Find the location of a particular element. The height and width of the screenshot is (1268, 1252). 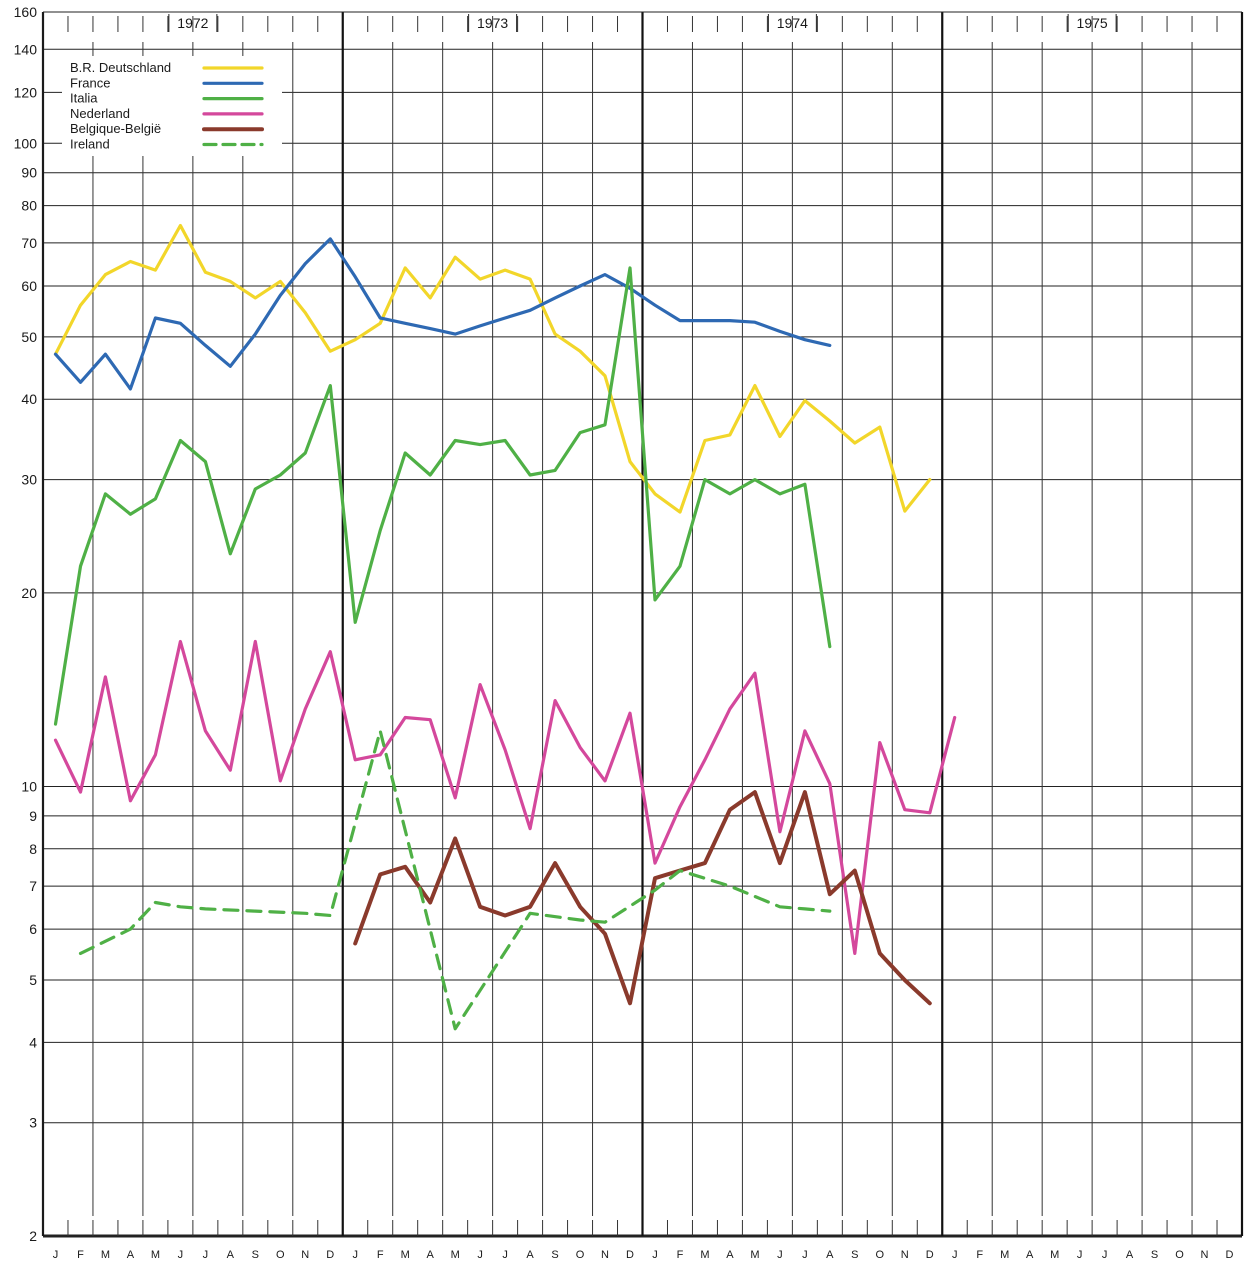

legend-label: Nederland is located at coordinates (100, 113).